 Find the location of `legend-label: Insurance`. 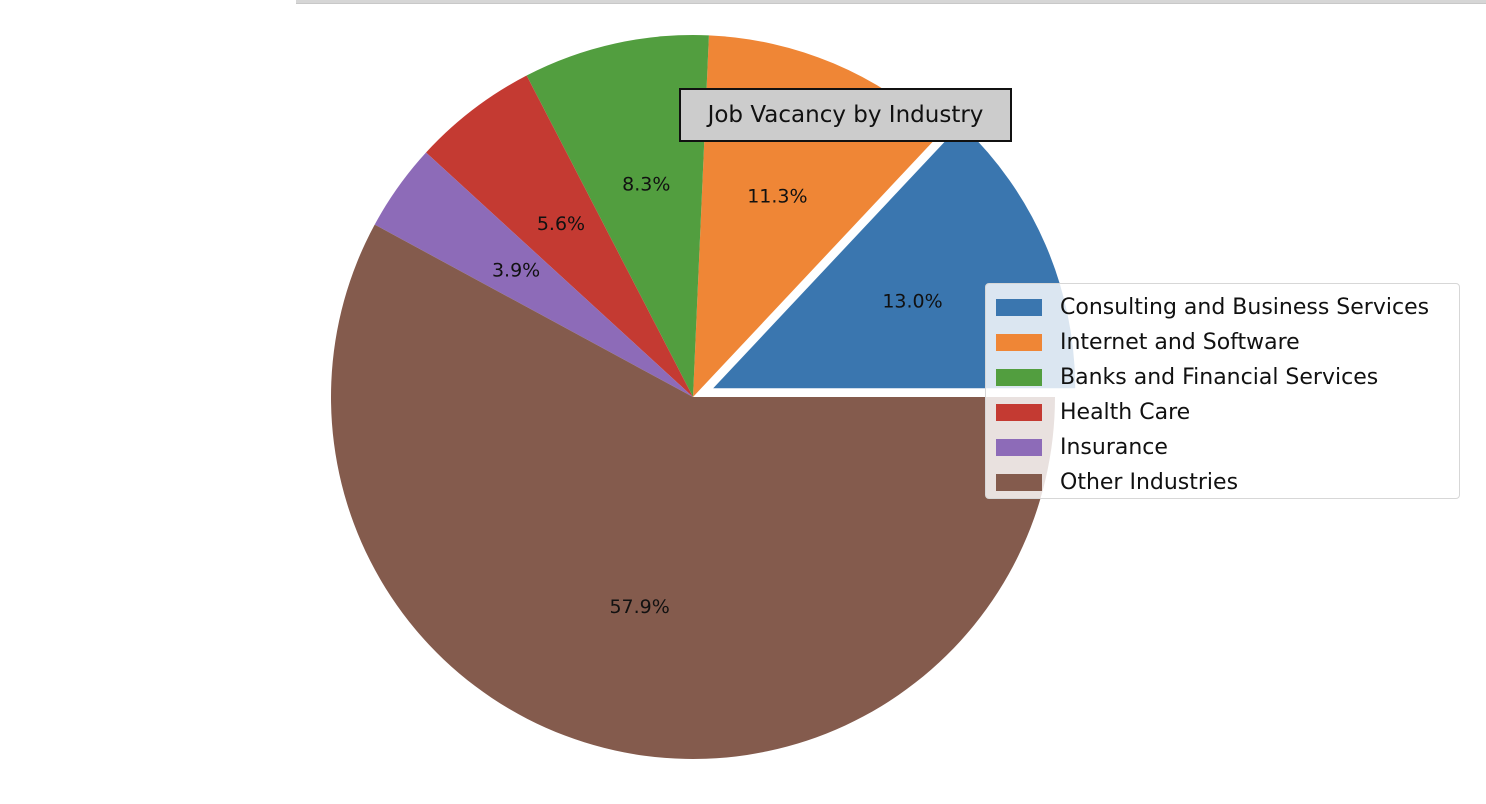

legend-label: Insurance is located at coordinates (1114, 447).